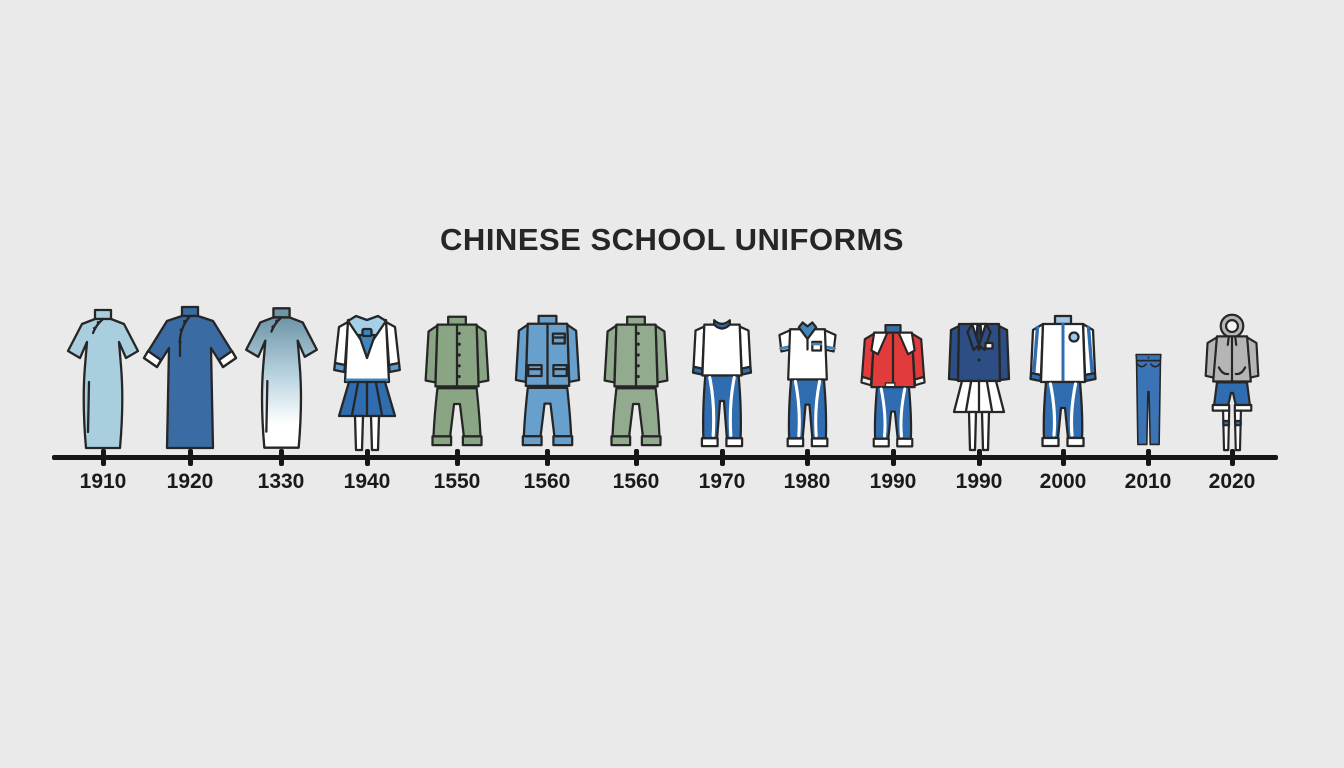  I want to click on hoodie-and-shorts-illustration, so click(1232, 381).